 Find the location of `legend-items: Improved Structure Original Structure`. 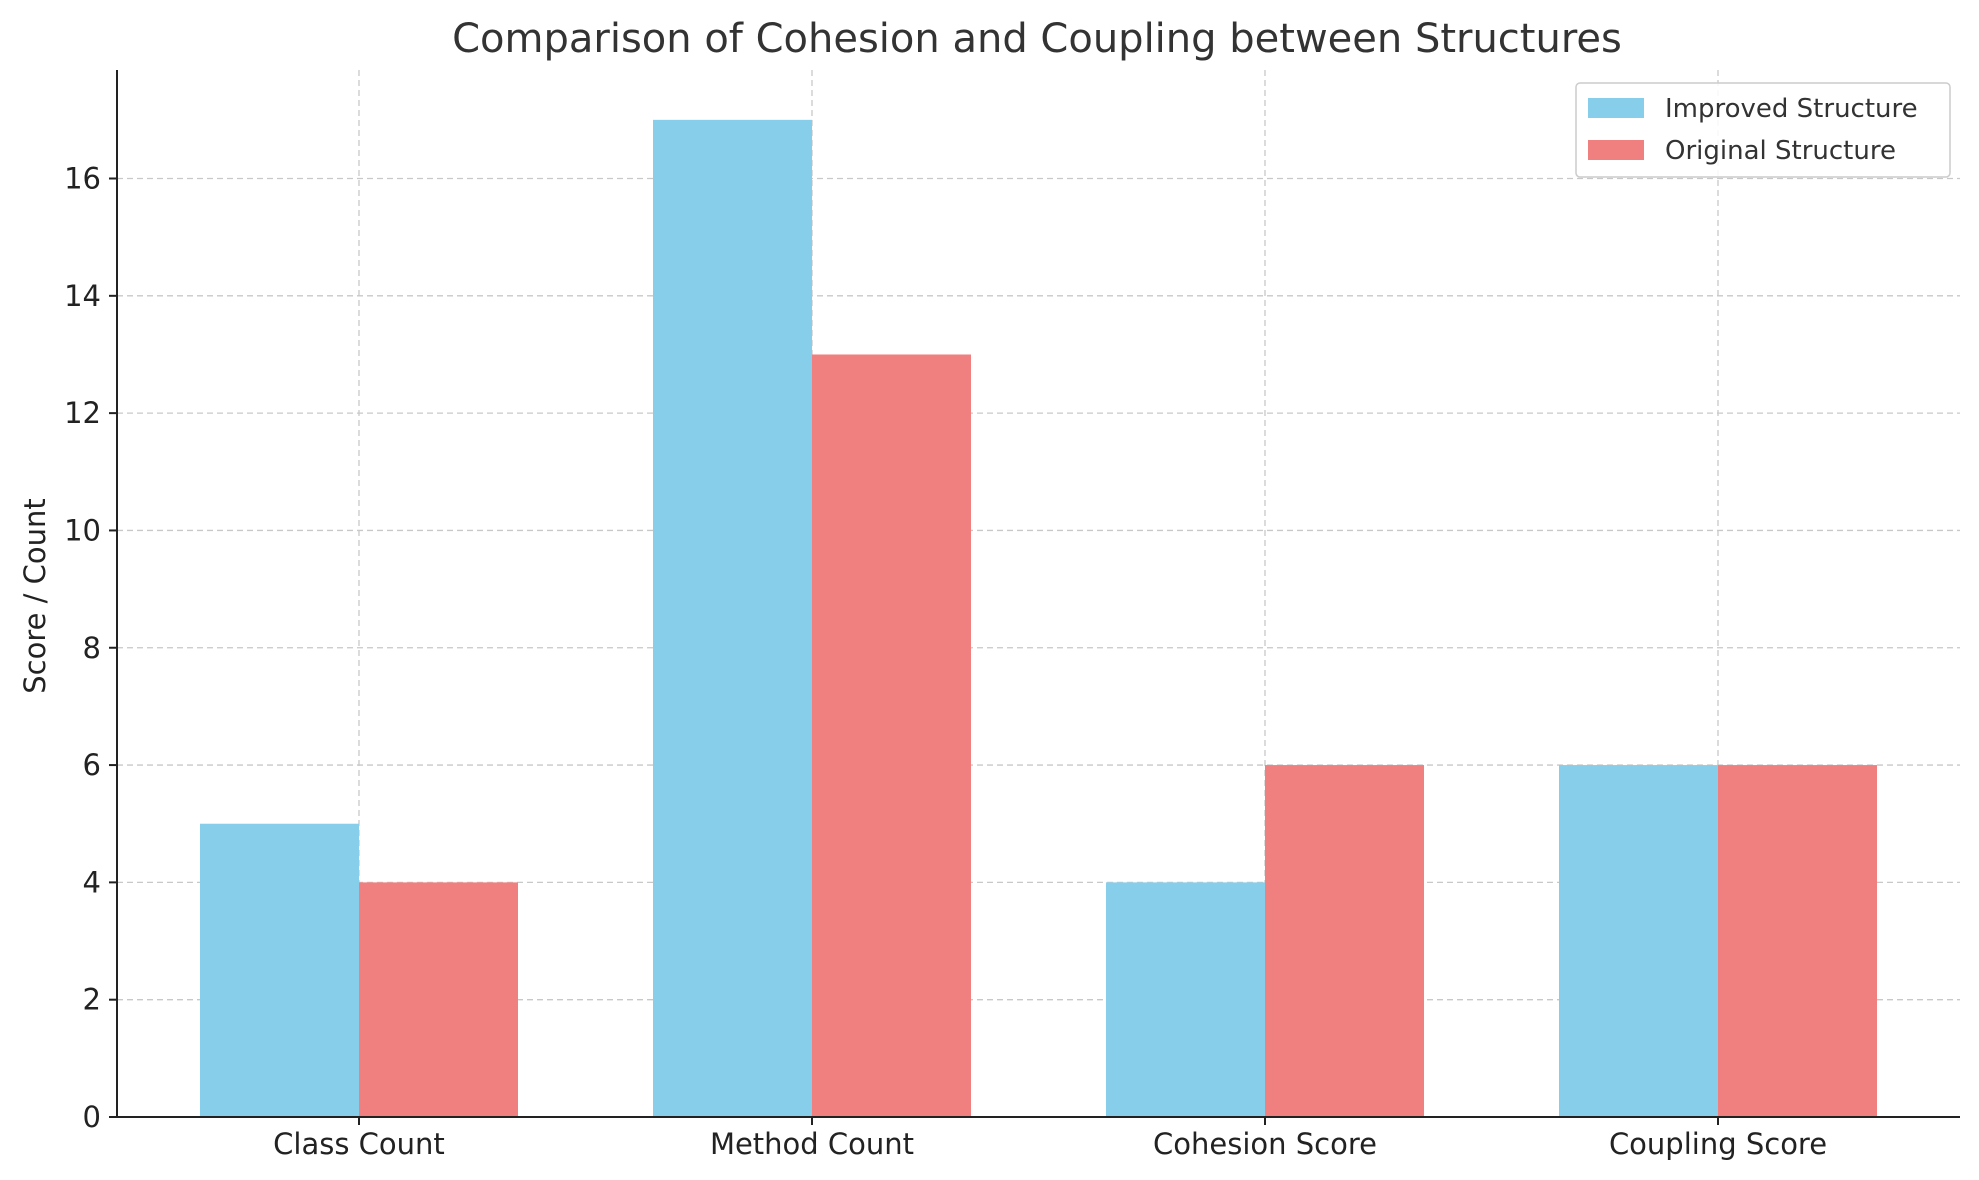

legend-items: Improved Structure Original Structure is located at coordinates (1753, 130).